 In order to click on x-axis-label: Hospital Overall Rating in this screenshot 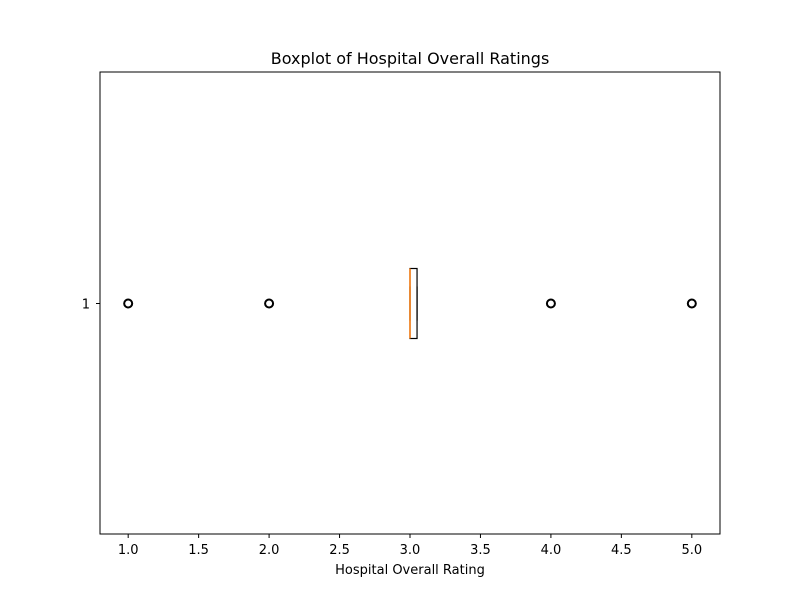, I will do `click(410, 570)`.